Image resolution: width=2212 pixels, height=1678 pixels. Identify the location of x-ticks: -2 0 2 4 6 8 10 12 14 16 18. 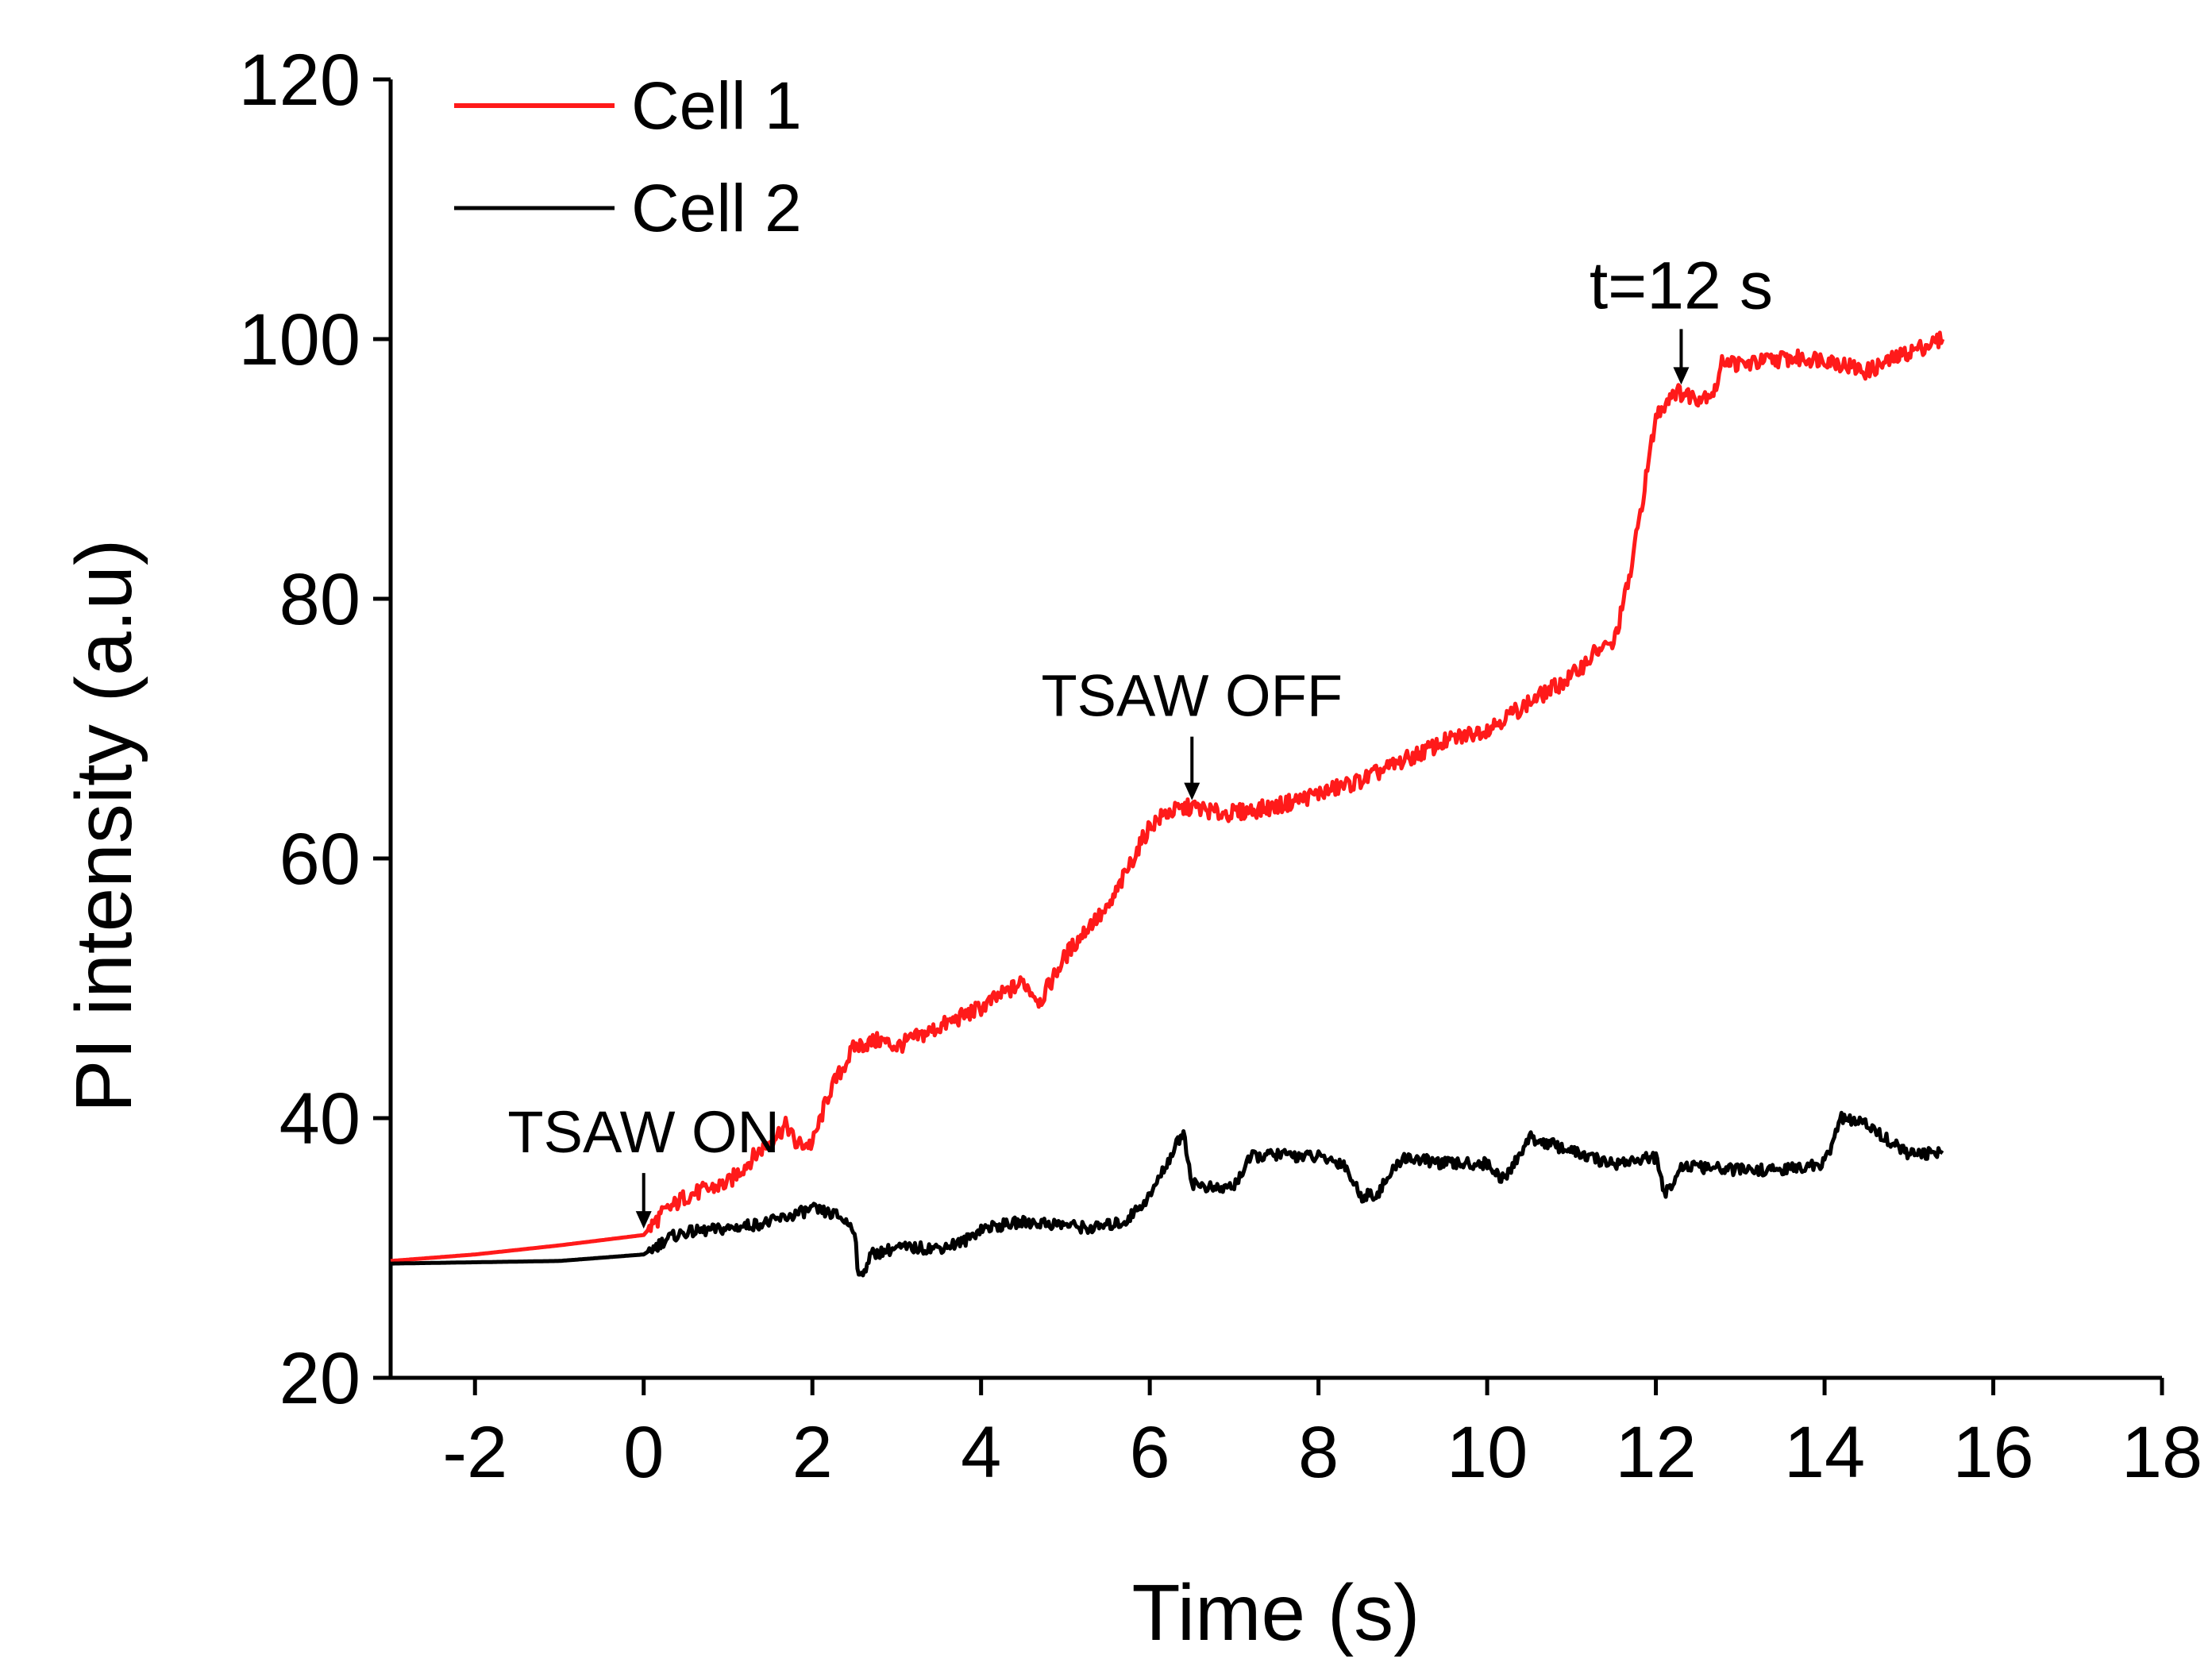
(1322, 1435).